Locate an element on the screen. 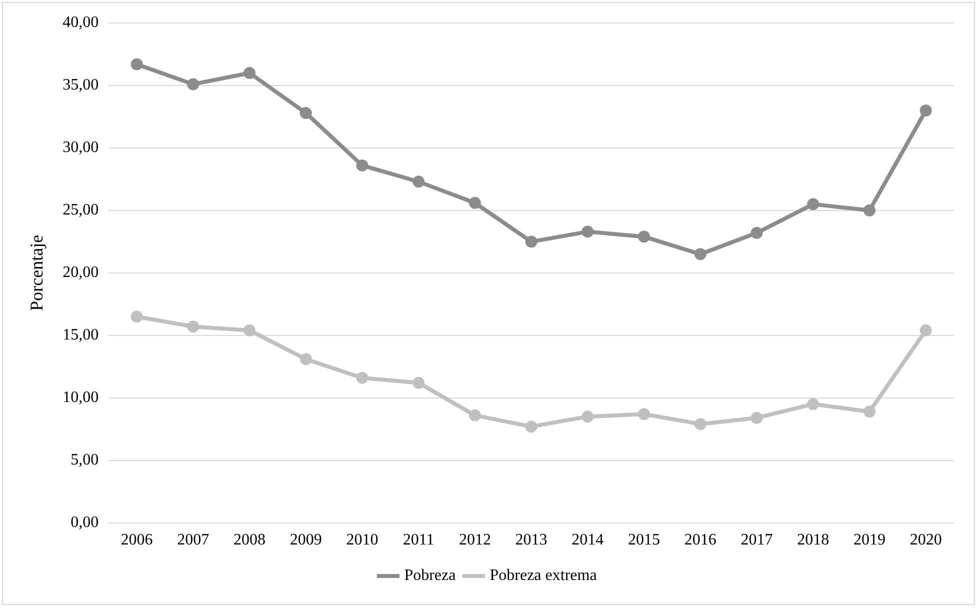 The height and width of the screenshot is (609, 979). x-tick-label: 2011 is located at coordinates (418, 540).